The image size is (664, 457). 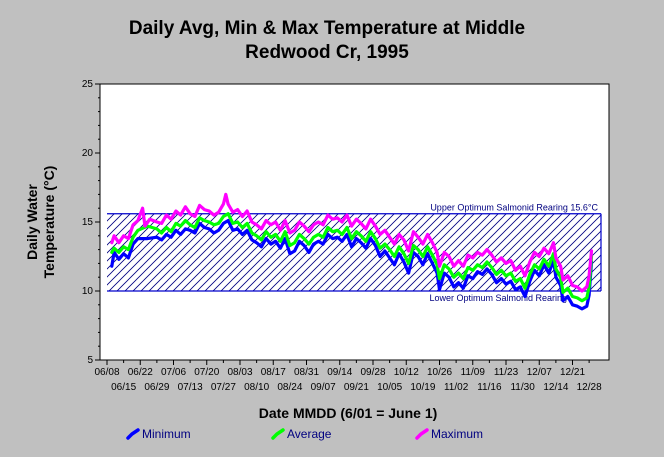 I want to click on y-tick-label: 5, so click(x=90, y=360).